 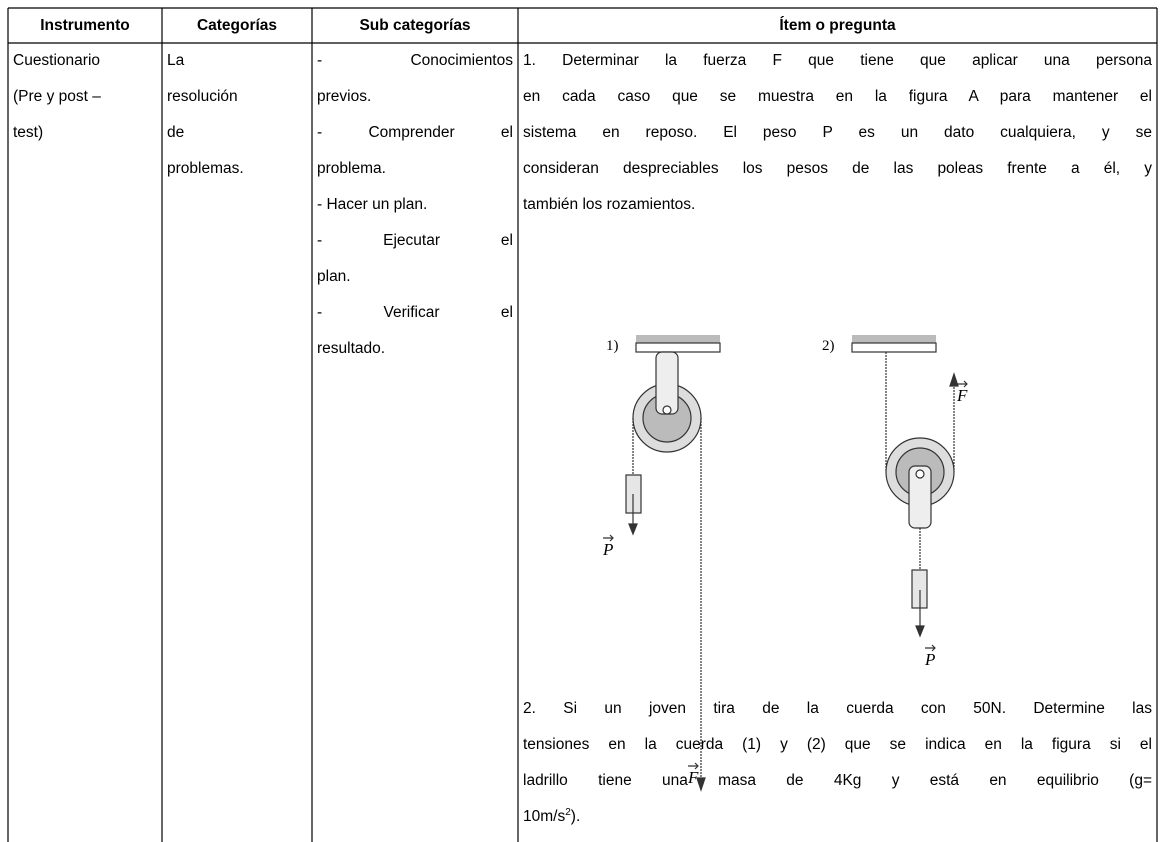 I want to click on question-text: 2, so click(x=568, y=812).